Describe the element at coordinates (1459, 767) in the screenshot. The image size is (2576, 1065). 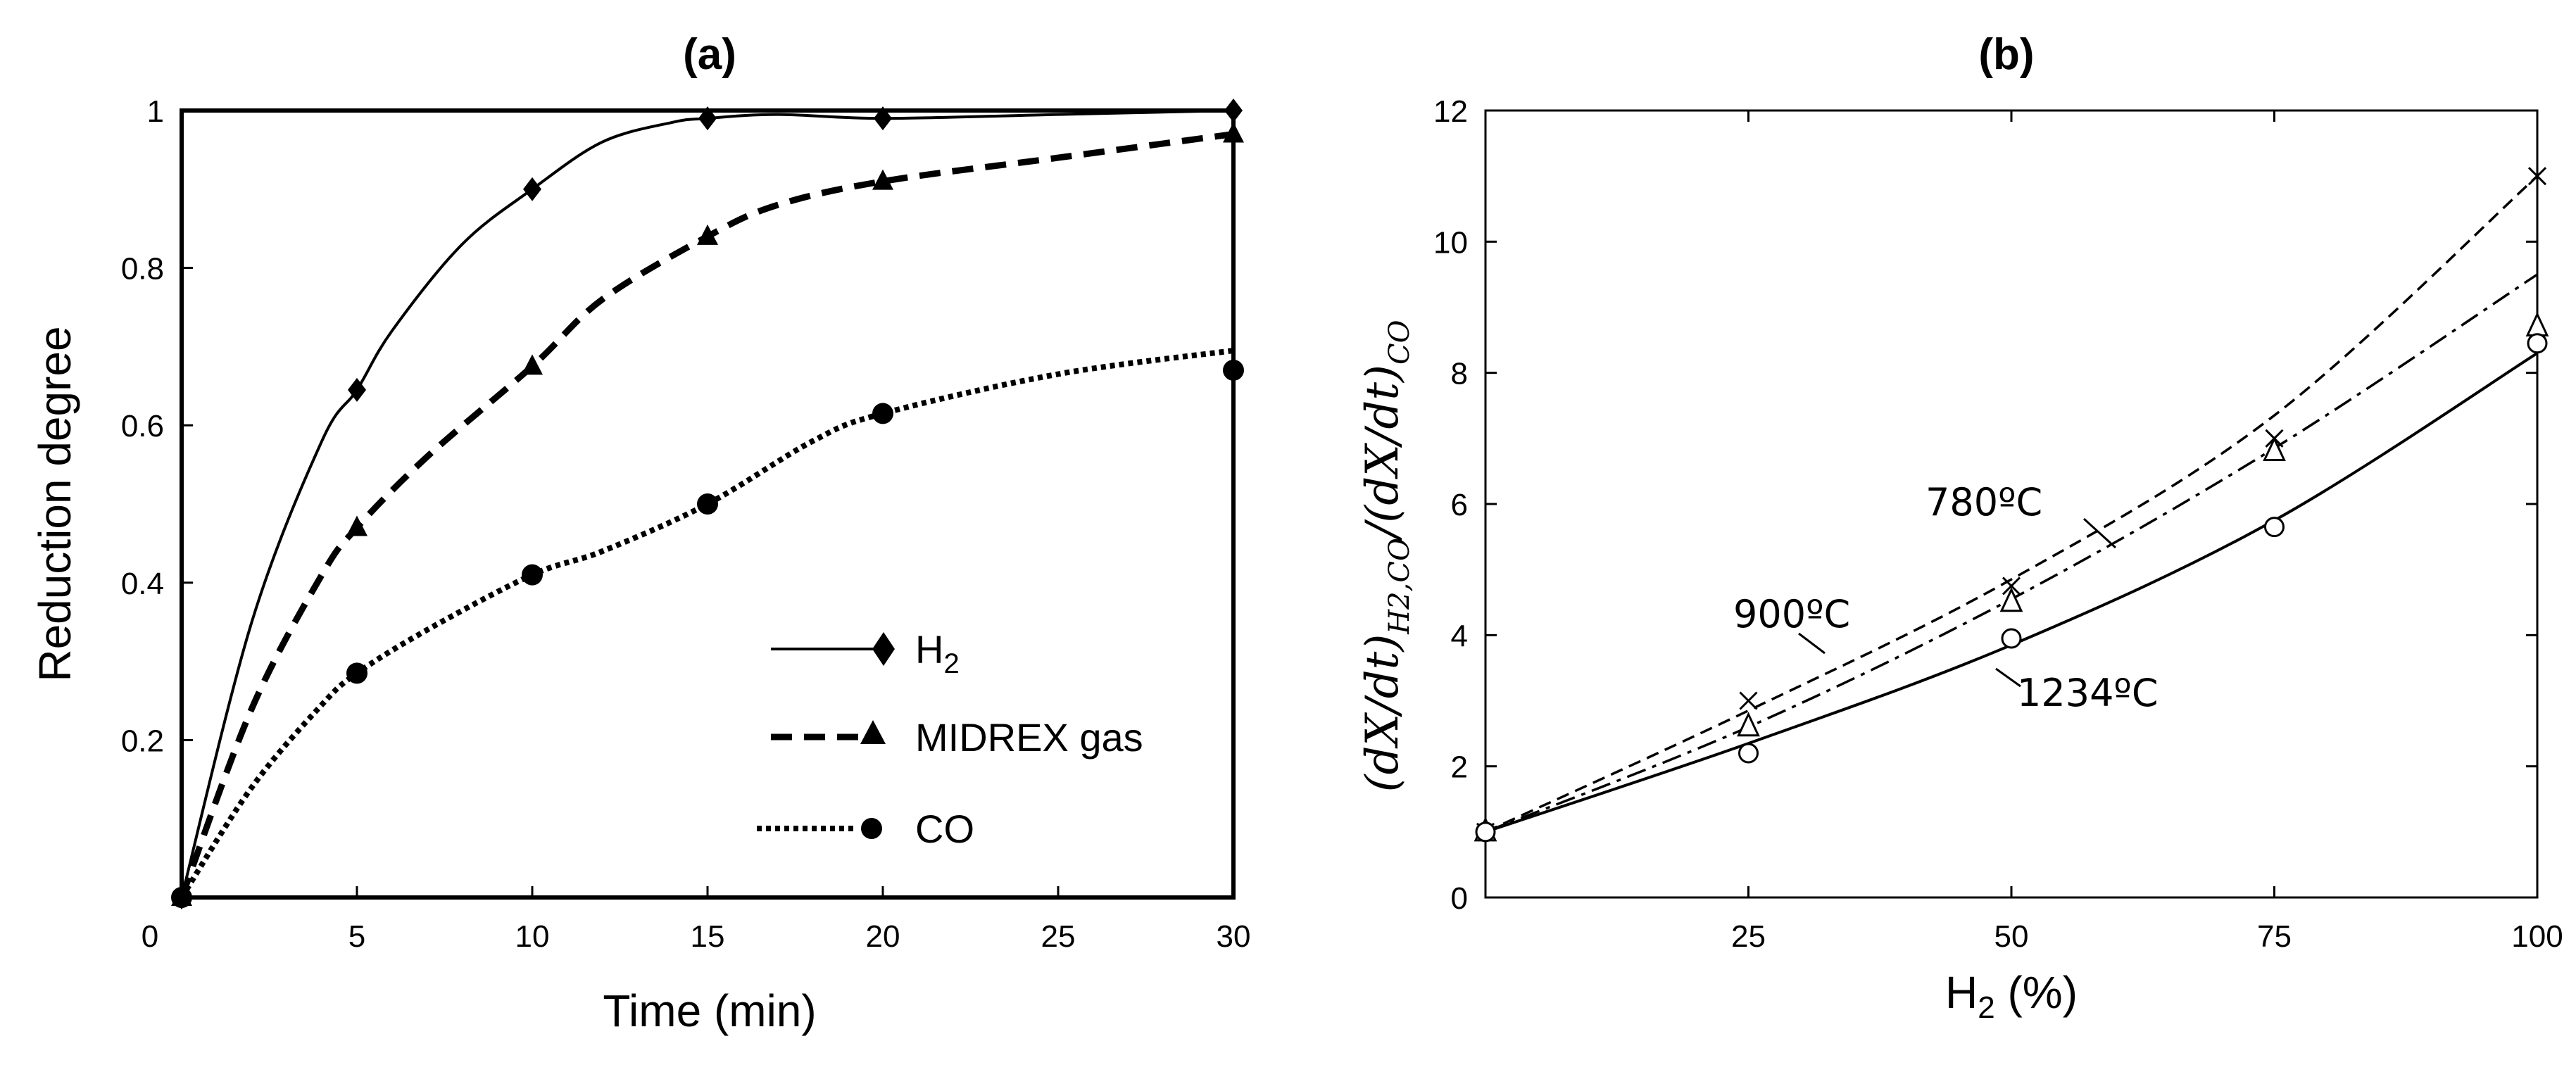
I see `b-y-tick-label: 2` at that location.